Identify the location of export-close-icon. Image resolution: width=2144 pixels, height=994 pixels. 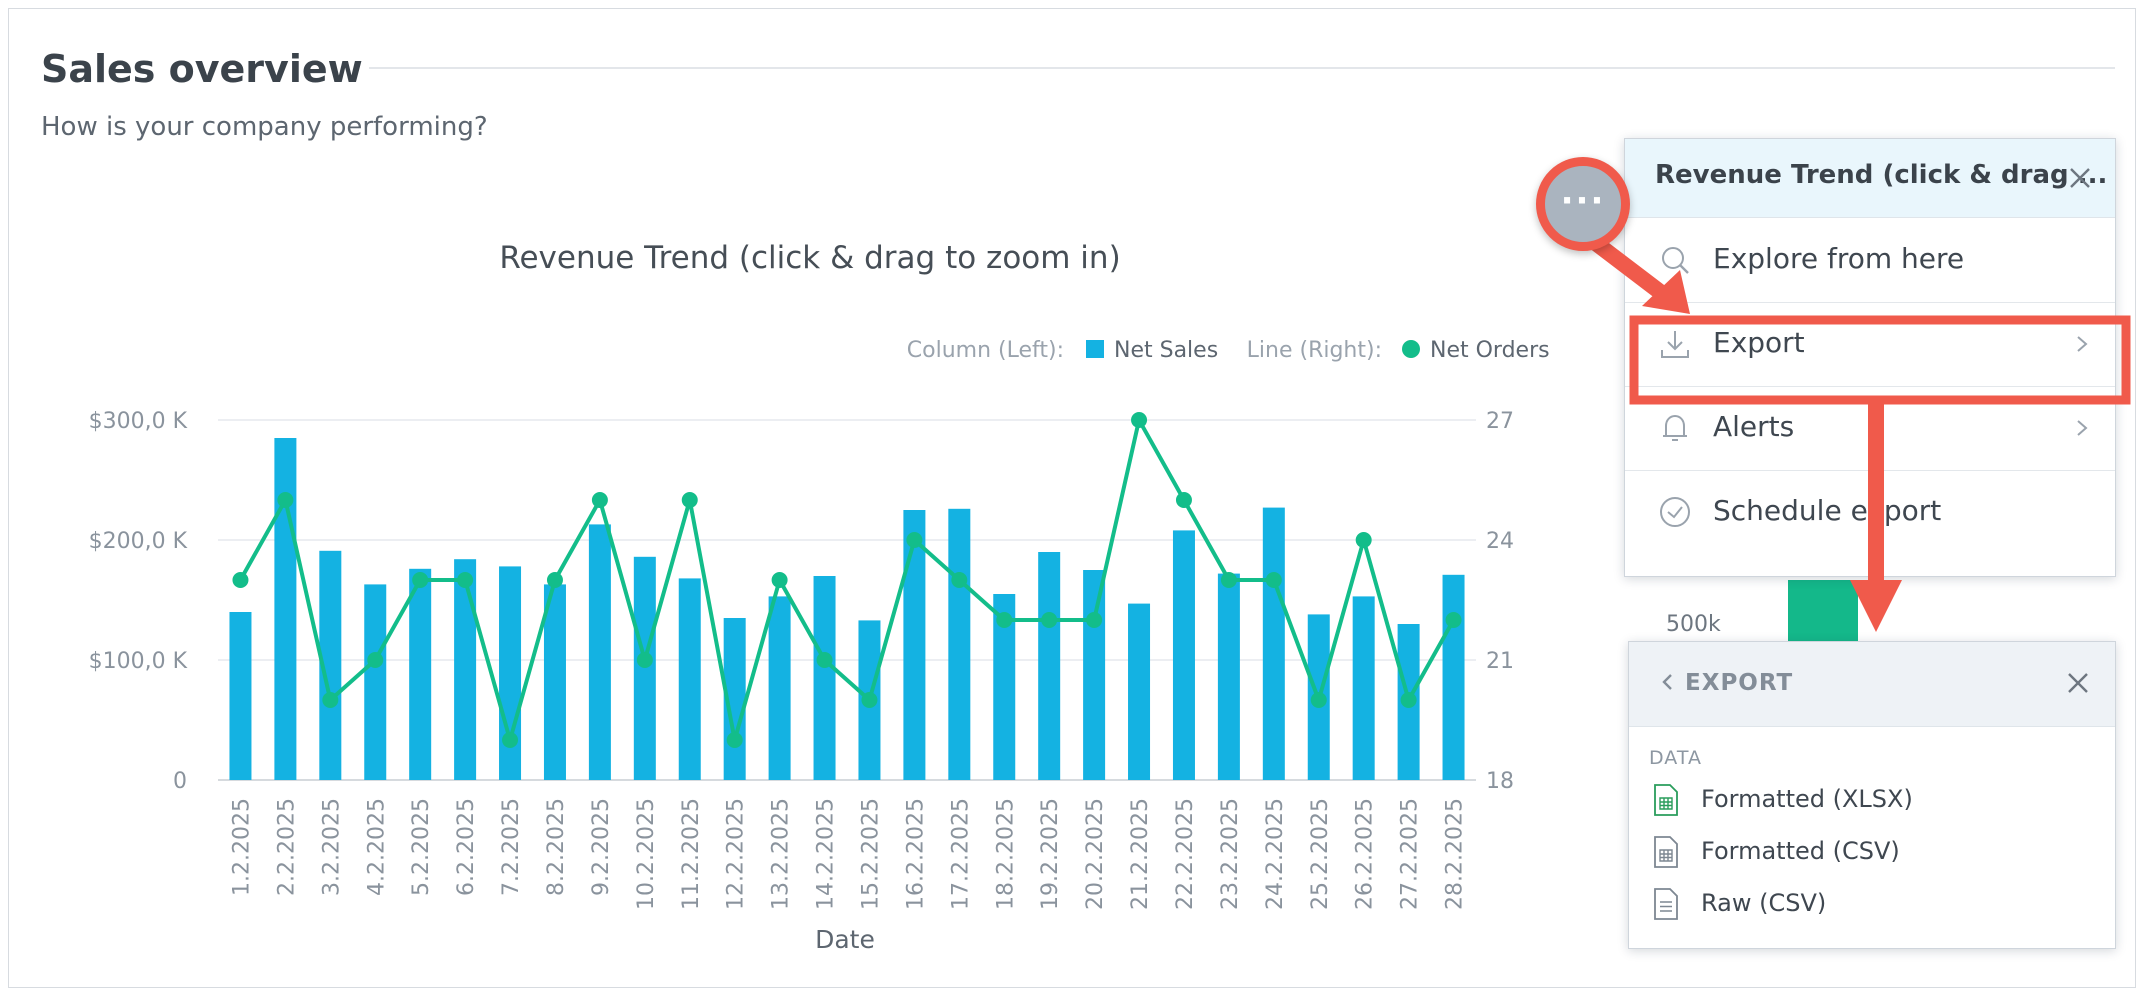
(2078, 683).